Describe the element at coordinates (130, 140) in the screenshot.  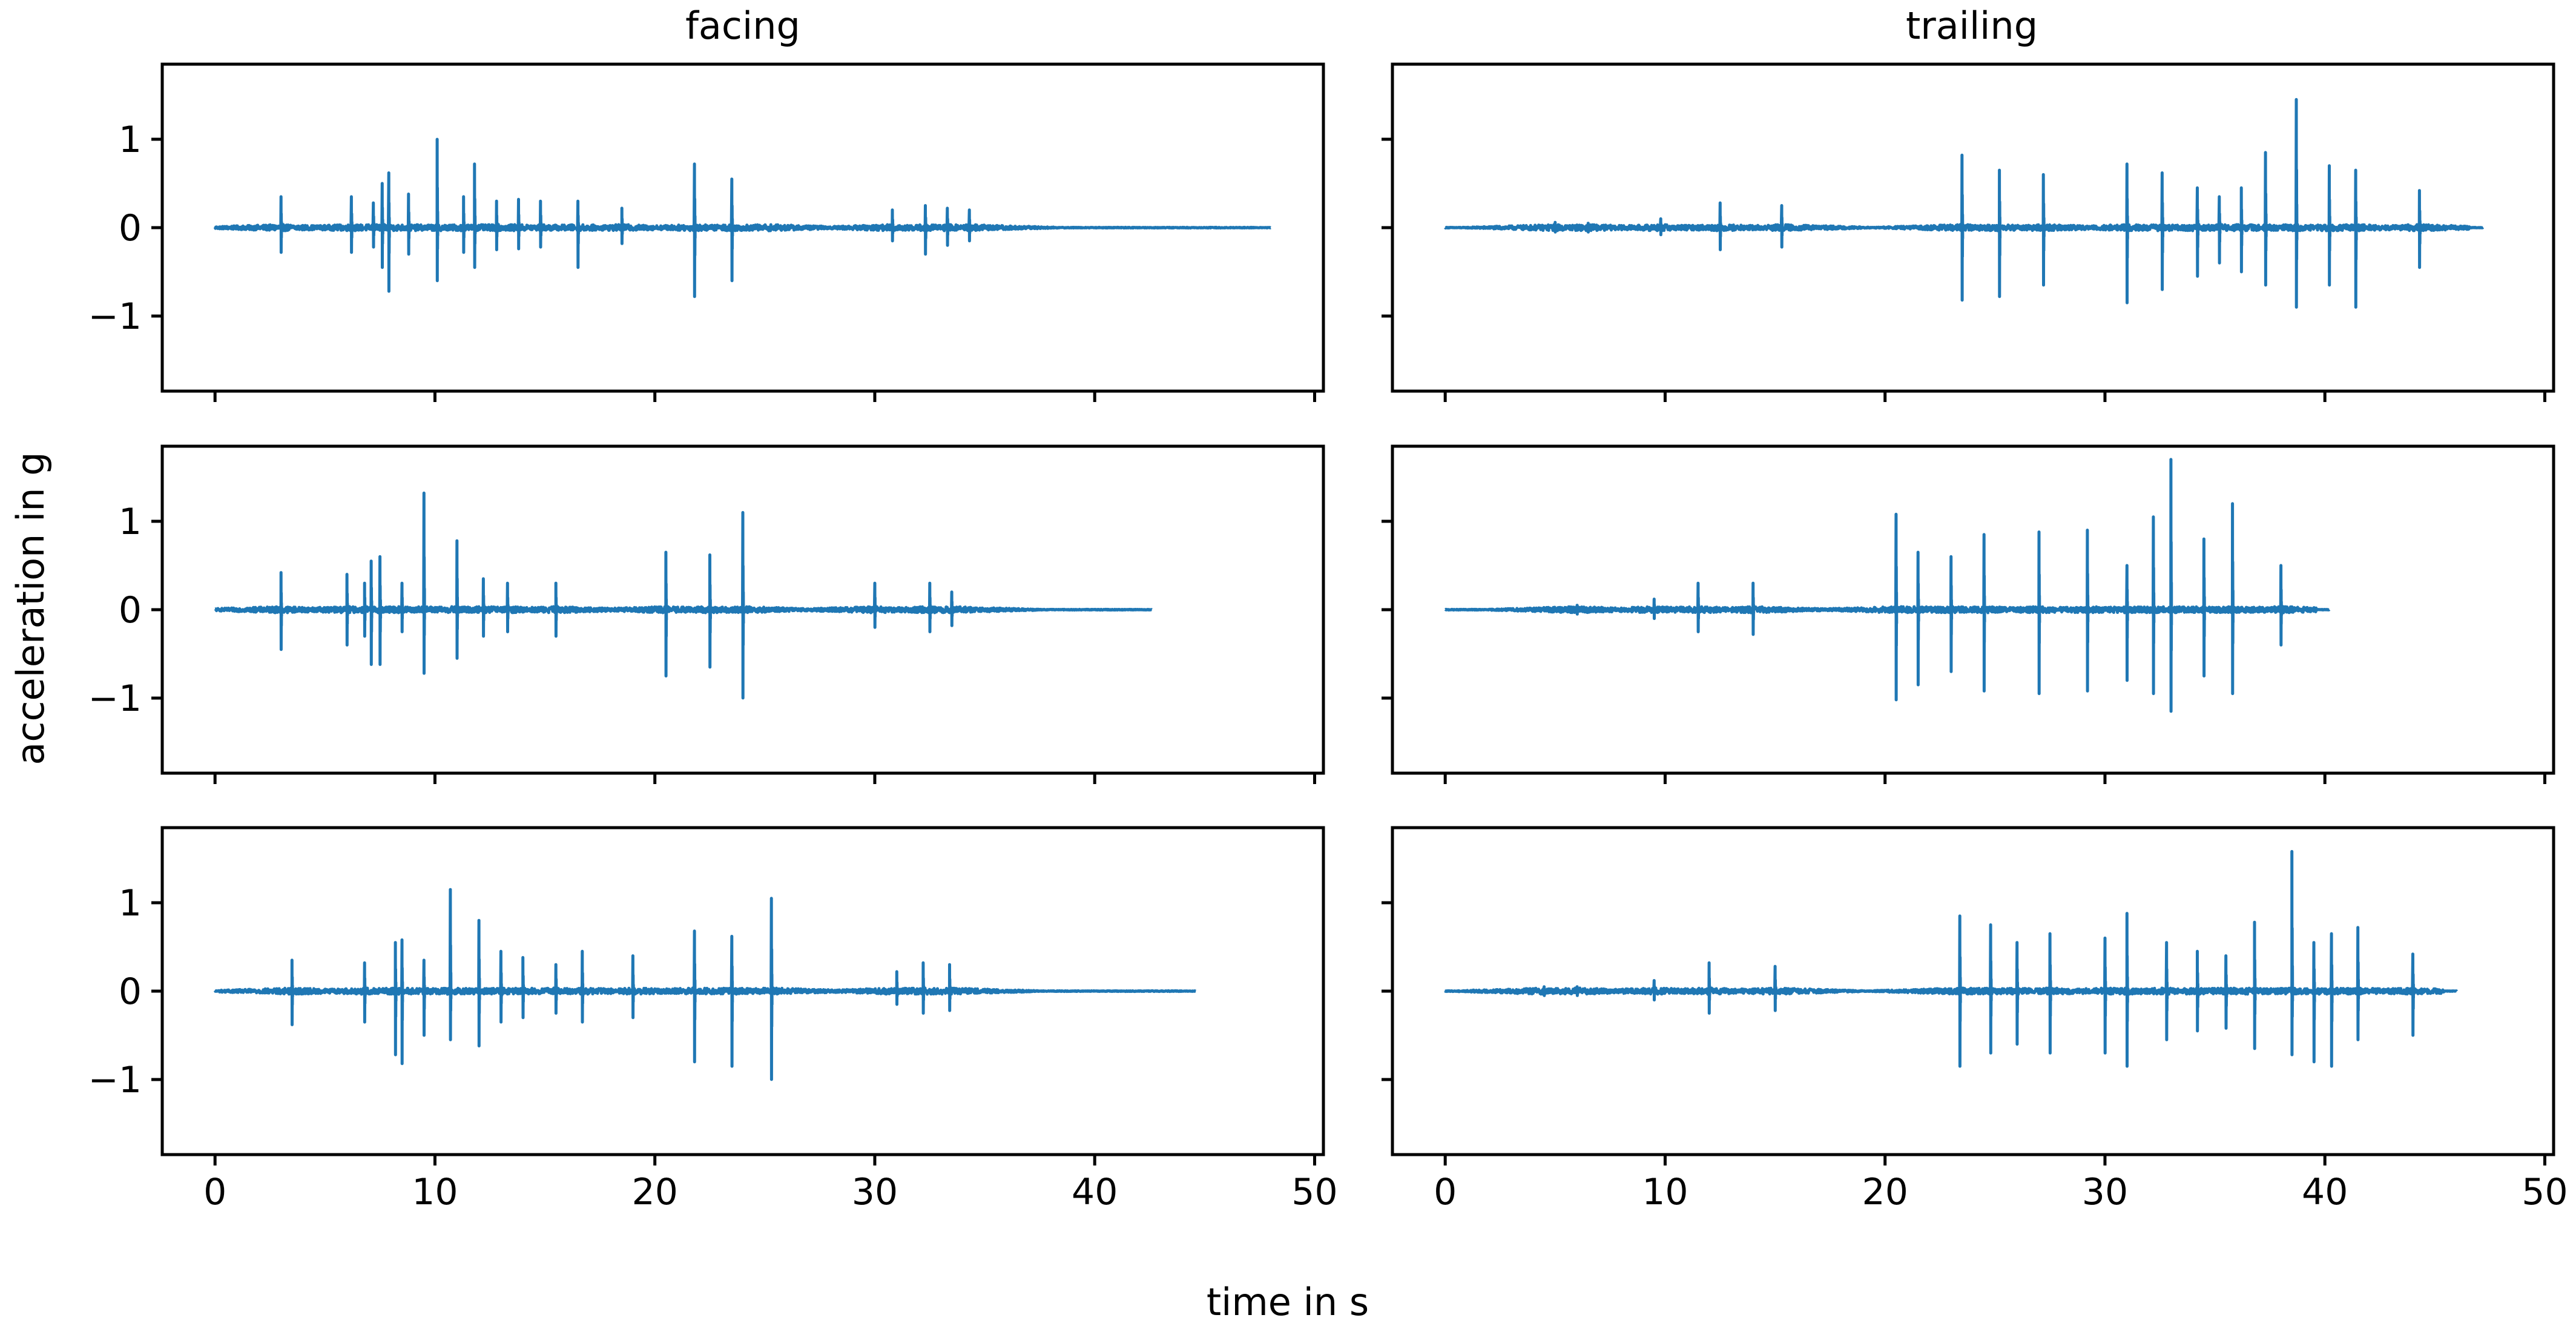
I see `y-tick-label-facing-1-2: 1` at that location.